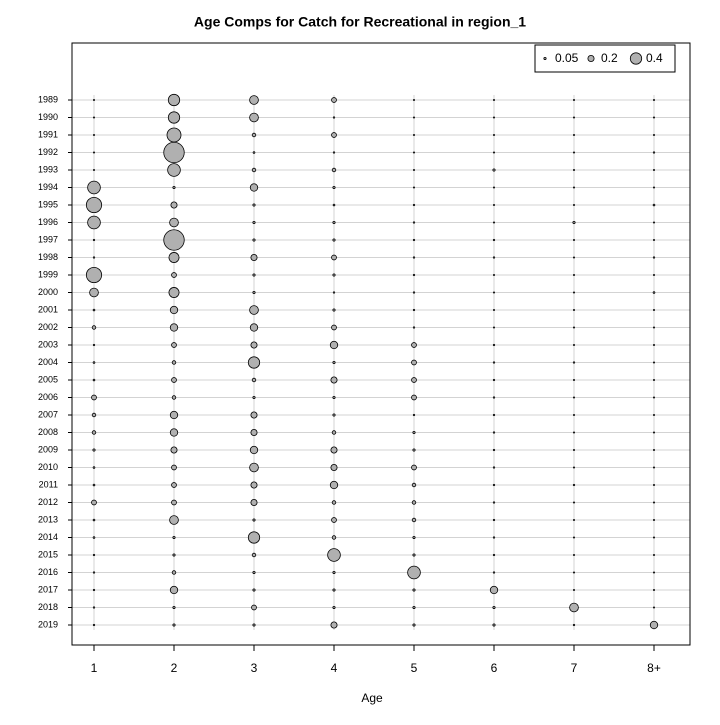 This screenshot has width=720, height=725. Describe the element at coordinates (48, 187) in the screenshot. I see `y-tick-label: 1994` at that location.